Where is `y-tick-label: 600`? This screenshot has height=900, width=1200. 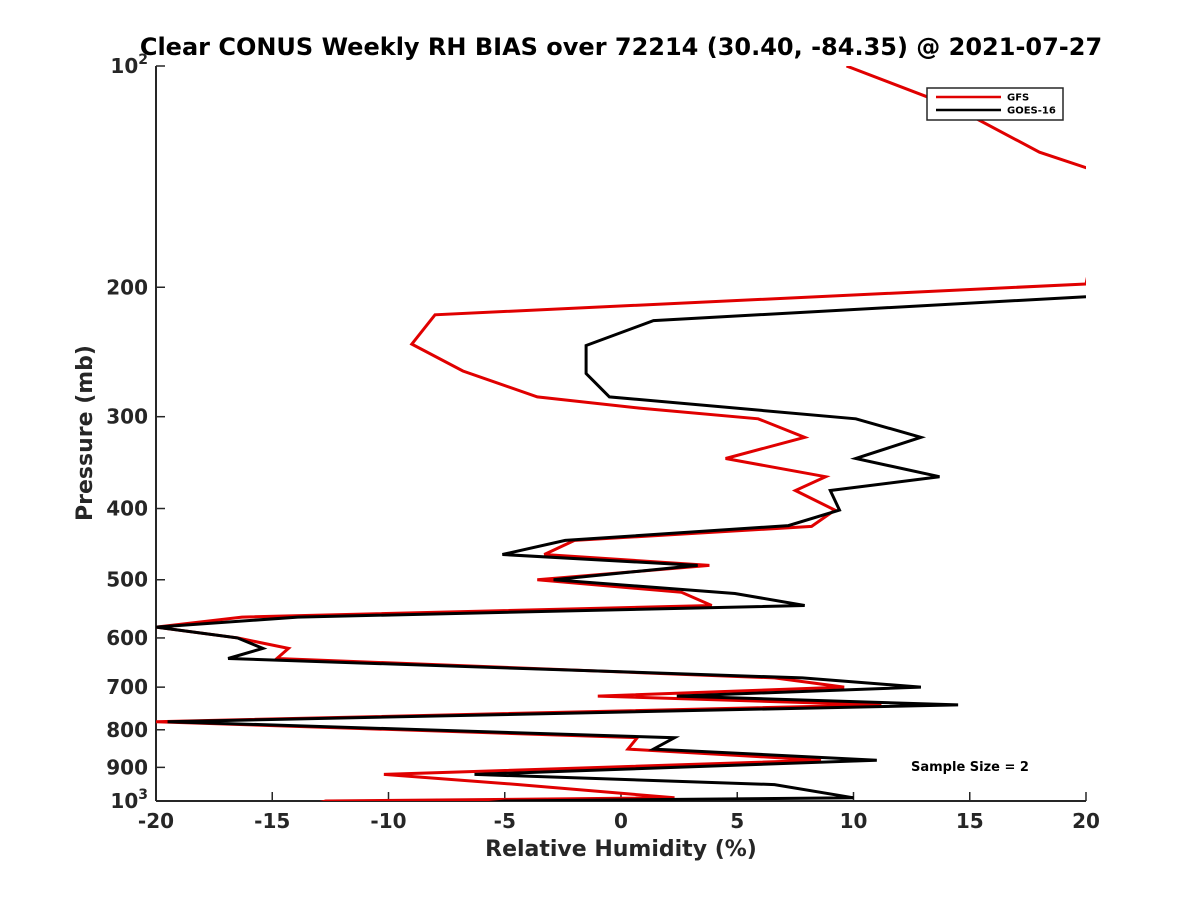
y-tick-label: 600 is located at coordinates (127, 638).